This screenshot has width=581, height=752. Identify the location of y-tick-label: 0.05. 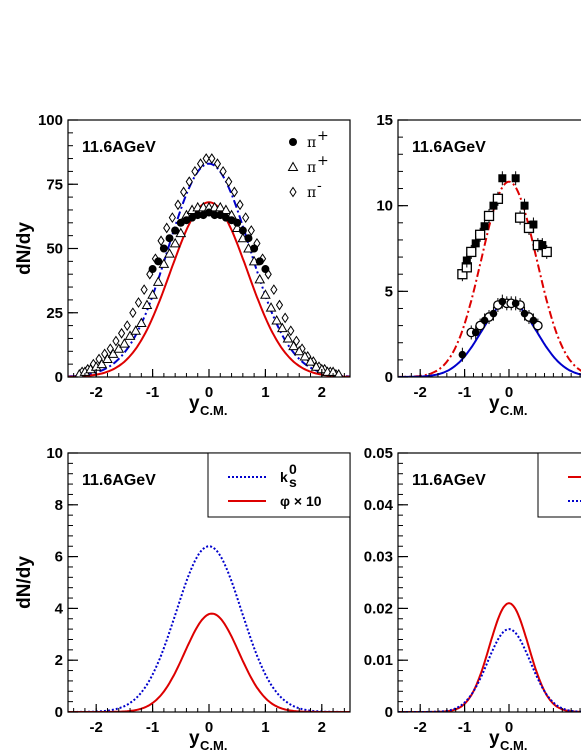
(378, 453).